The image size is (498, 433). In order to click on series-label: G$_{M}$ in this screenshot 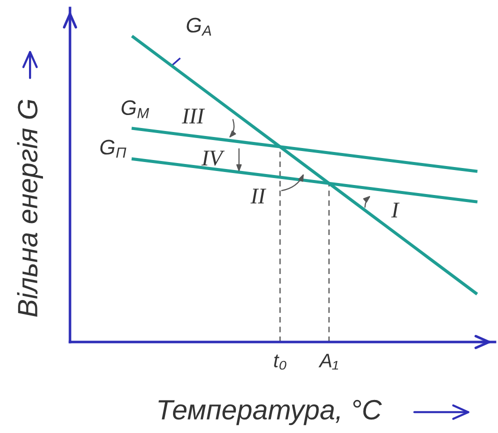, I will do `click(136, 109)`.